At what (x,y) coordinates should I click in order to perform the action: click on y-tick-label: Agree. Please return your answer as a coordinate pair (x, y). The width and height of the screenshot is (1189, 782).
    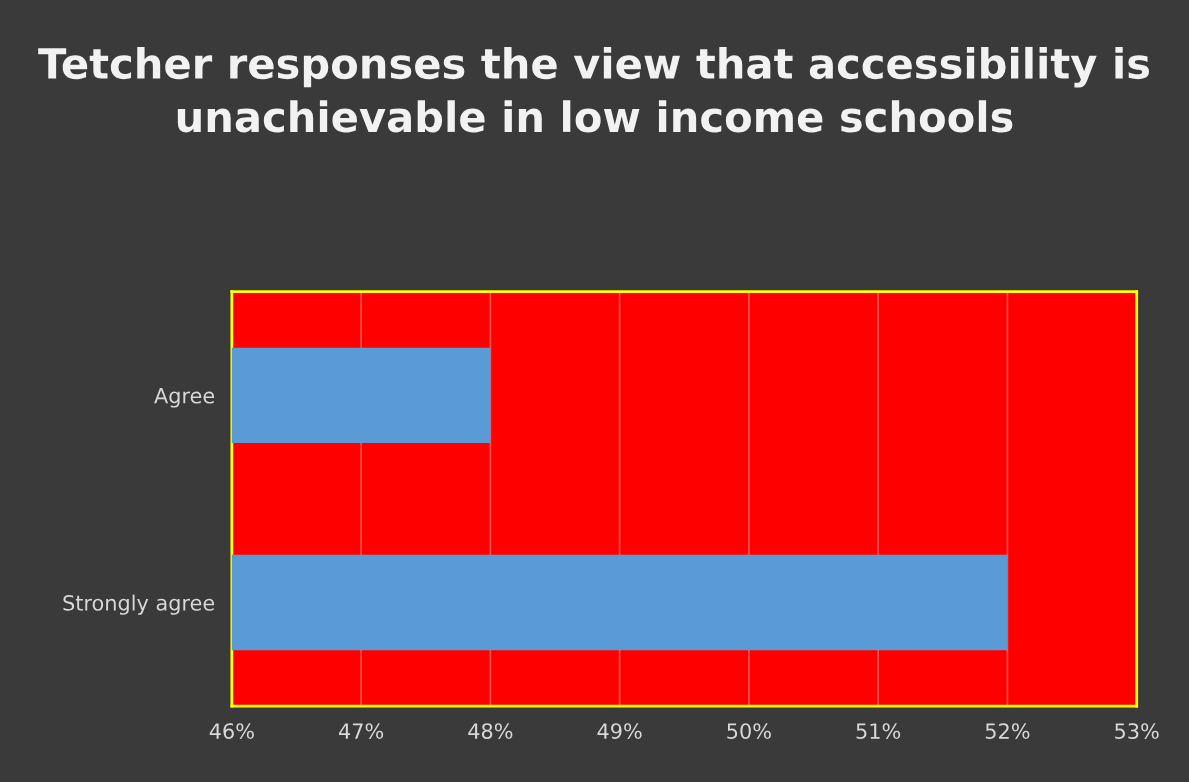
    Looking at the image, I should click on (184, 398).